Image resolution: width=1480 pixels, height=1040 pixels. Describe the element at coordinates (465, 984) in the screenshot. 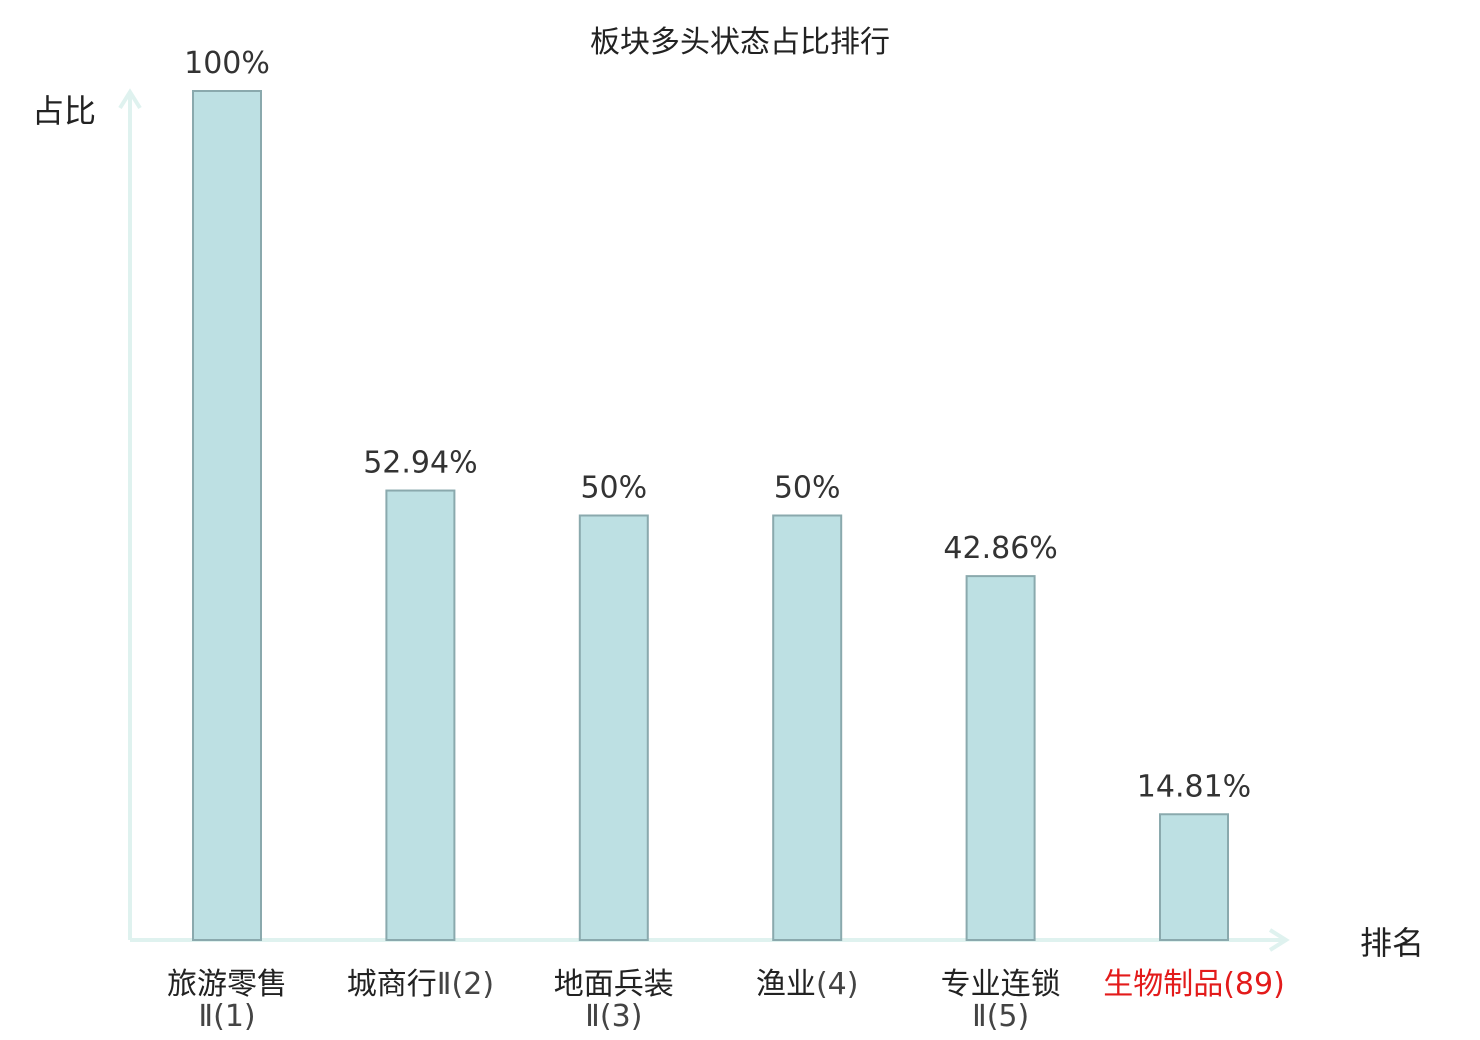

I see `category-suffix: Ⅱ(2)` at that location.